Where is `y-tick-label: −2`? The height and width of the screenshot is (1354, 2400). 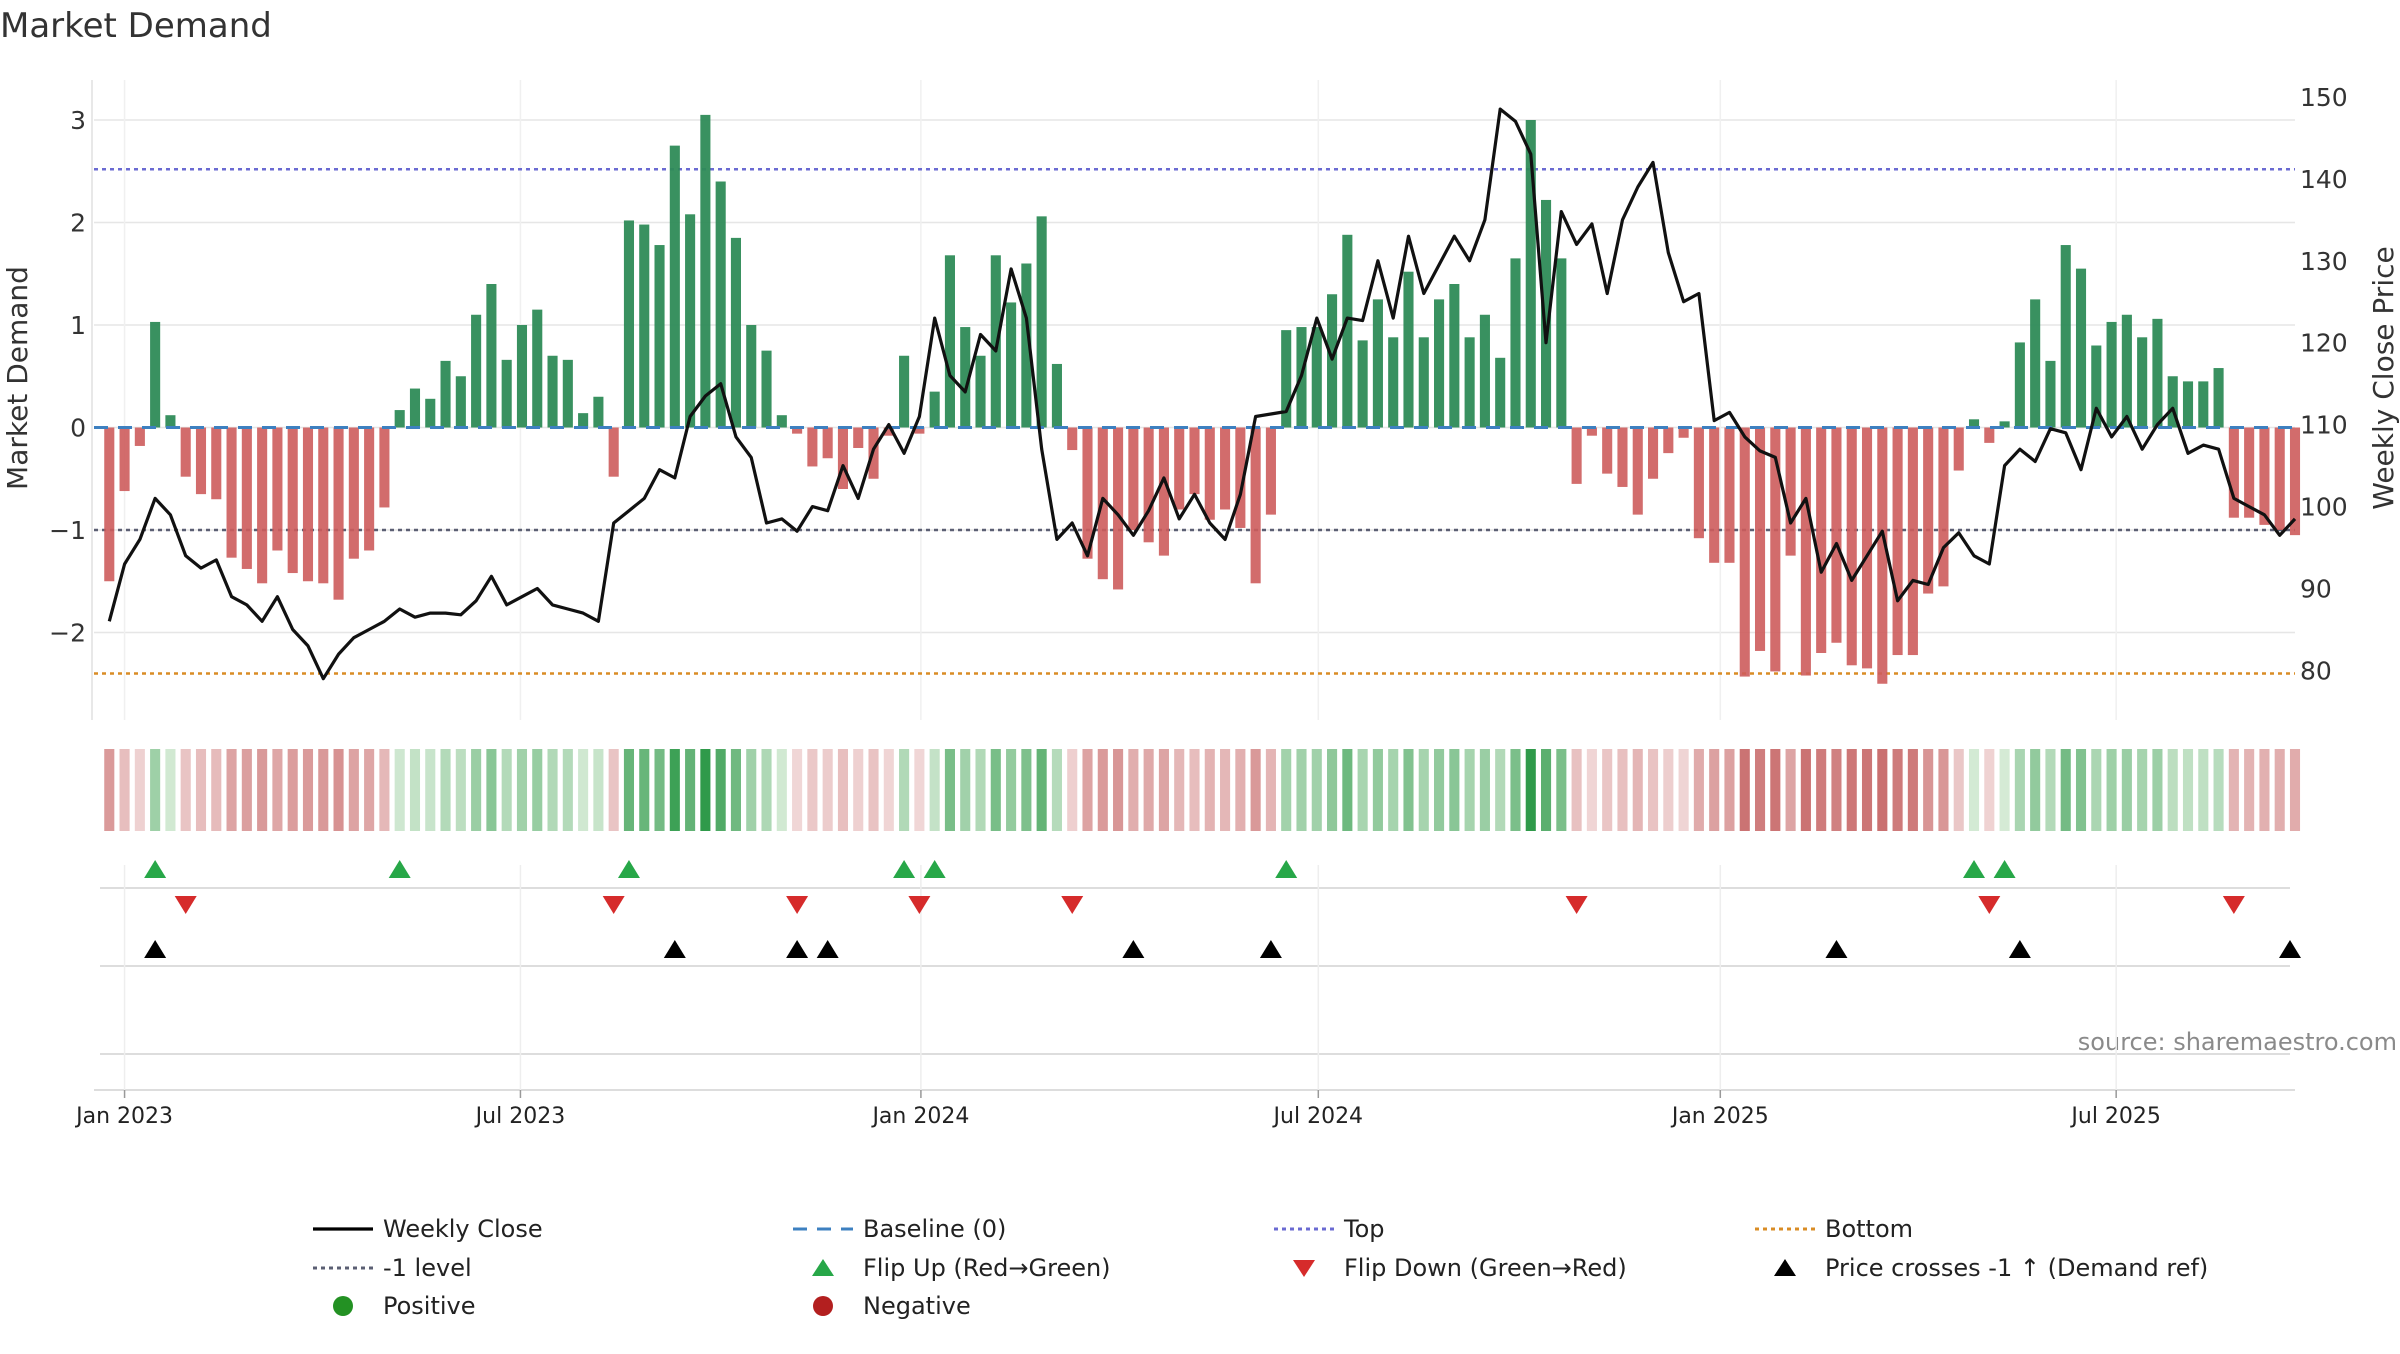
y-tick-label: −2 is located at coordinates (67, 633).